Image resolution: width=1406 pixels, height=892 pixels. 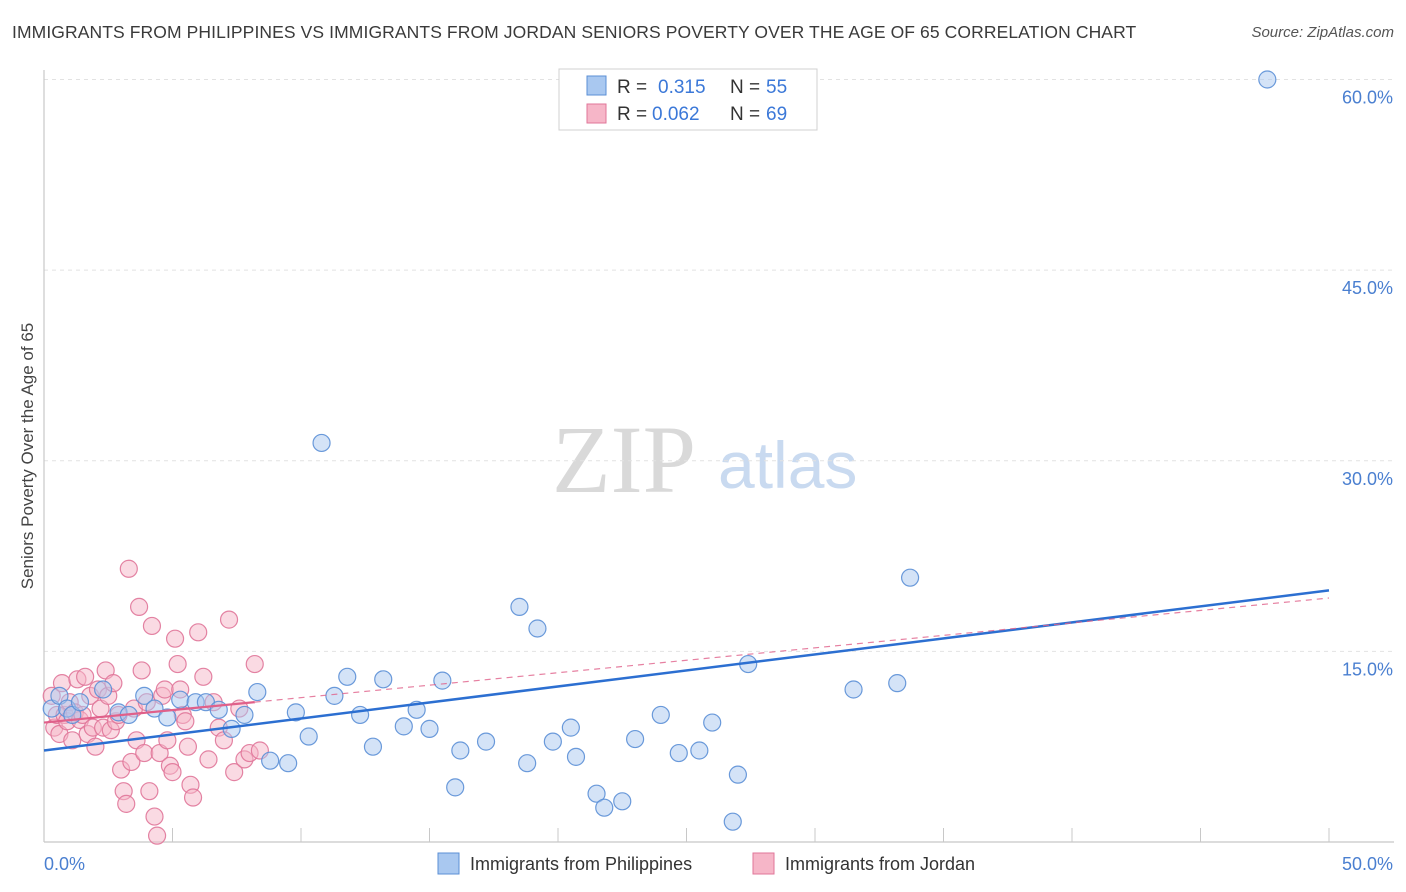 I want to click on trend-line-jordan-solid, so click(x=149, y=712).